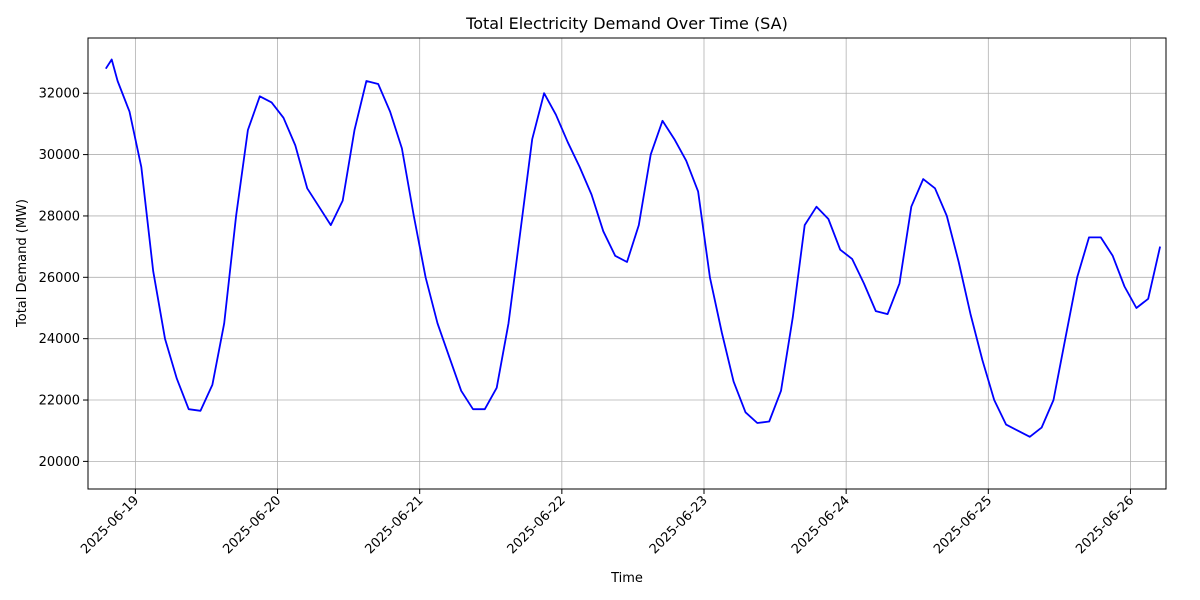  What do you see at coordinates (626, 578) in the screenshot?
I see `x-axis-label: Time` at bounding box center [626, 578].